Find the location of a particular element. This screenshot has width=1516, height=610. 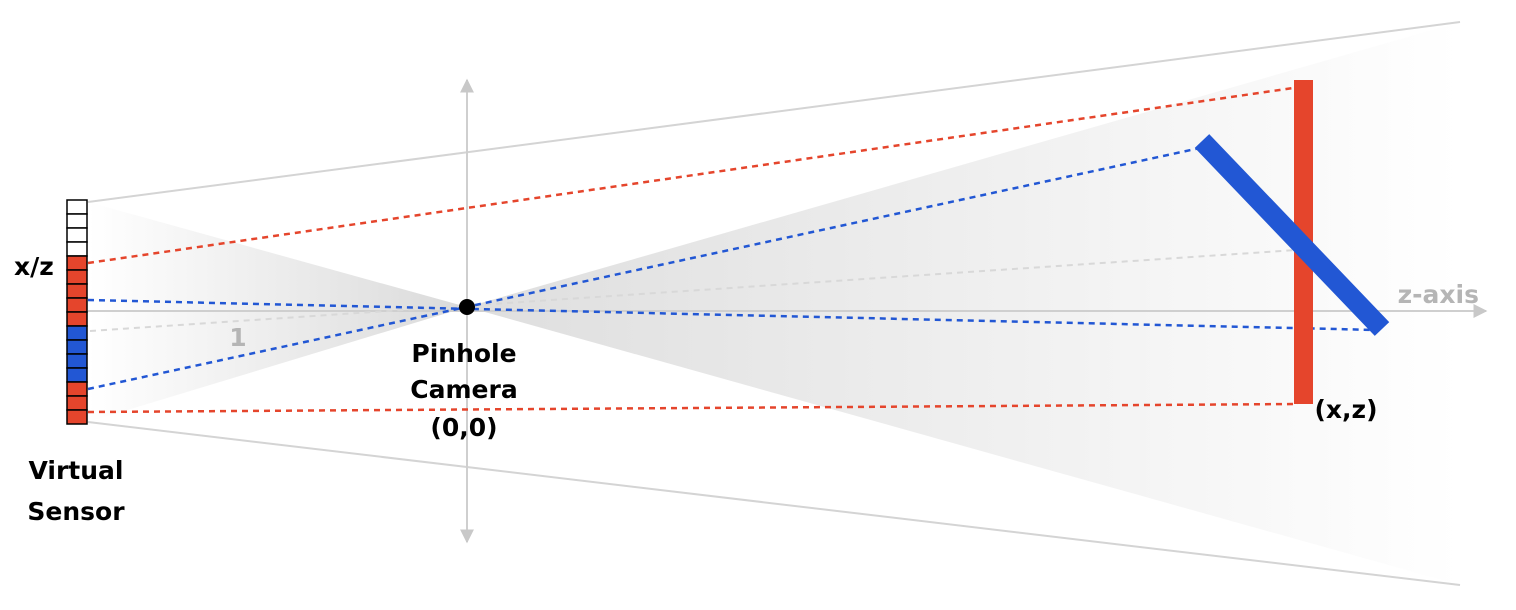

sensor-coord-label: x/z is located at coordinates (34, 266).